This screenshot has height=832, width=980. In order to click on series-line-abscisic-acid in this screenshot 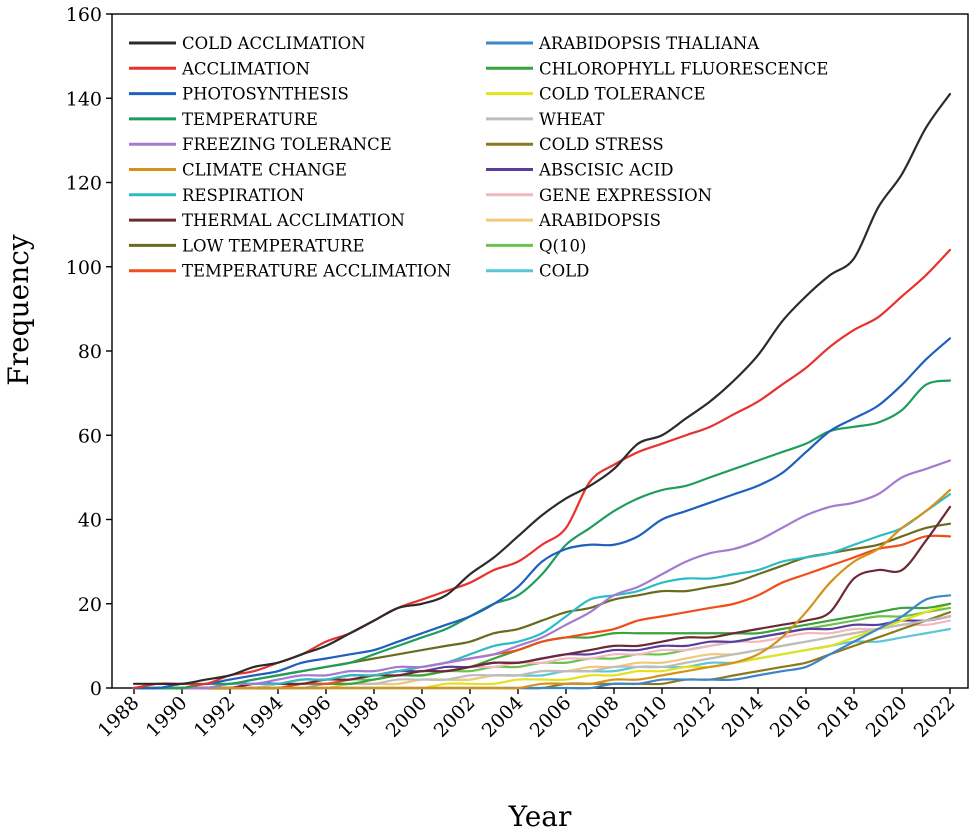, I will do `click(542, 652)`.